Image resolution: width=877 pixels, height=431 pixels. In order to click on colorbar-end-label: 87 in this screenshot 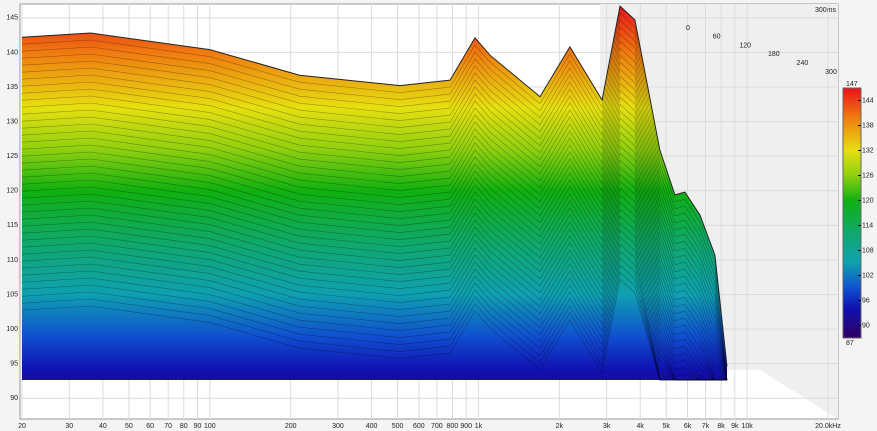, I will do `click(850, 343)`.